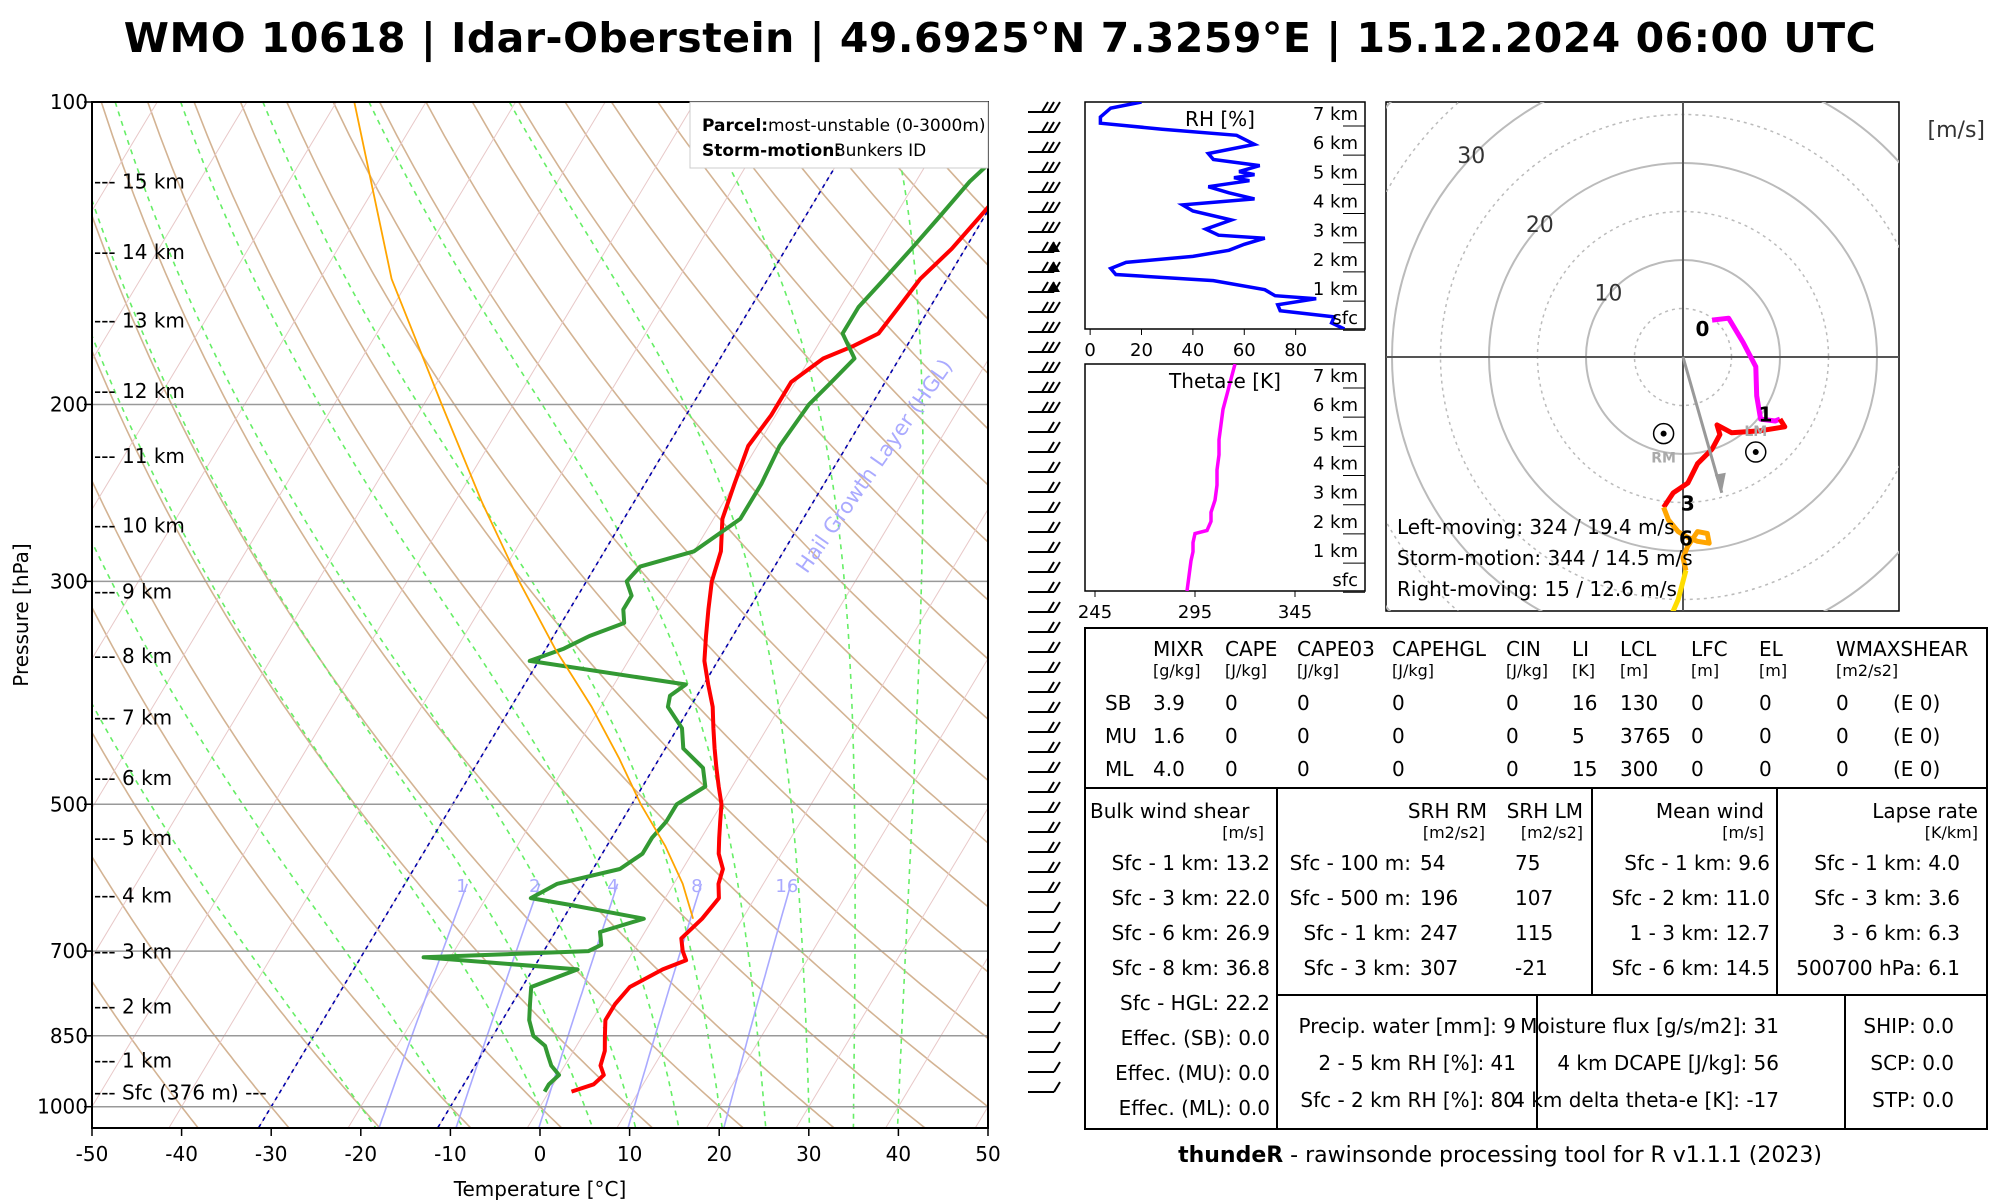 The height and width of the screenshot is (1200, 2000). I want to click on height-label: --- 15 km, so click(139, 182).